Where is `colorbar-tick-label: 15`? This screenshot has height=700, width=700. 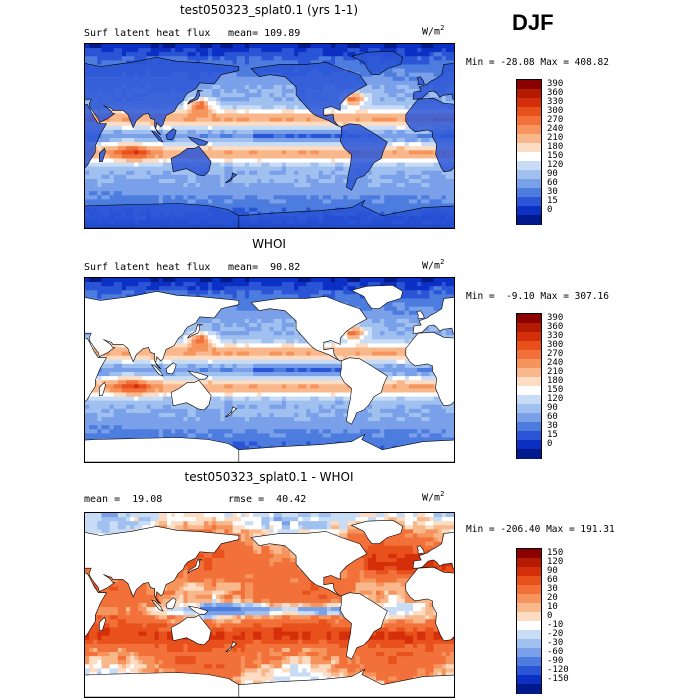 colorbar-tick-label: 15 is located at coordinates (552, 434).